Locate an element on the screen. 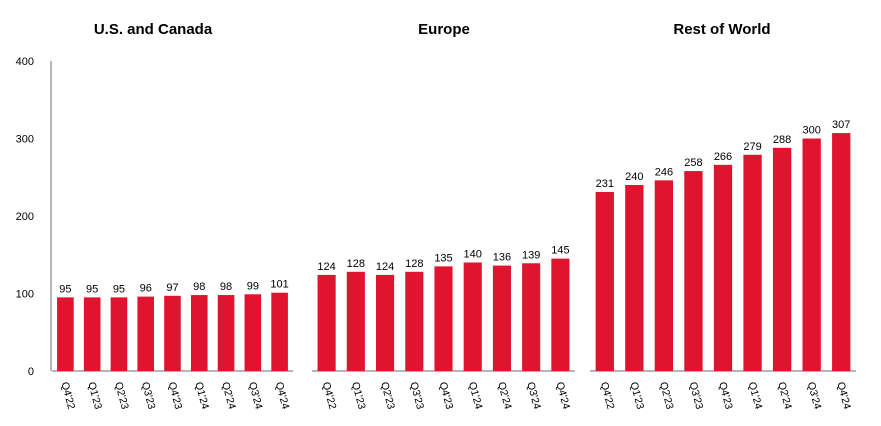  y-tick-label: 0 is located at coordinates (31, 372).